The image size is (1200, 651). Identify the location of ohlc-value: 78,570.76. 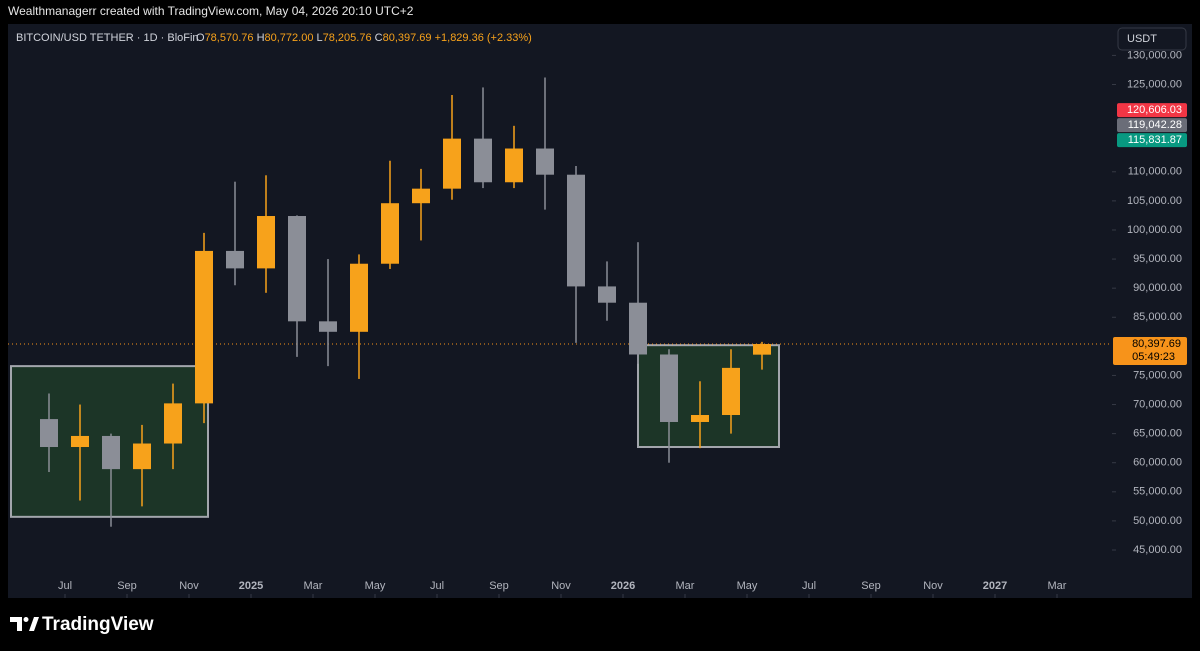
(229, 38).